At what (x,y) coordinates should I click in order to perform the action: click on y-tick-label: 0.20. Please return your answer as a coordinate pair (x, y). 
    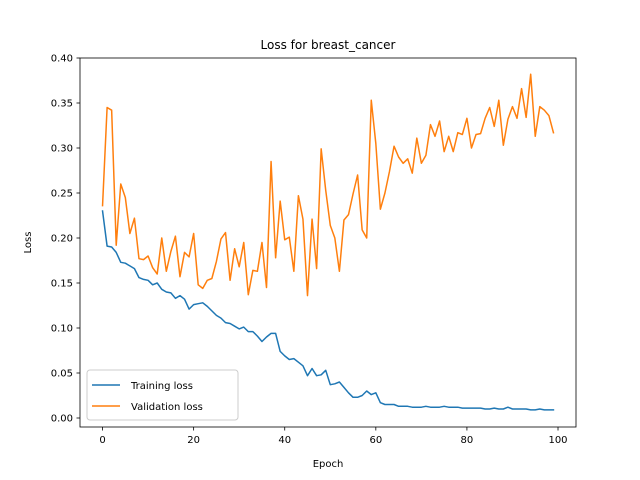
    Looking at the image, I should click on (62, 239).